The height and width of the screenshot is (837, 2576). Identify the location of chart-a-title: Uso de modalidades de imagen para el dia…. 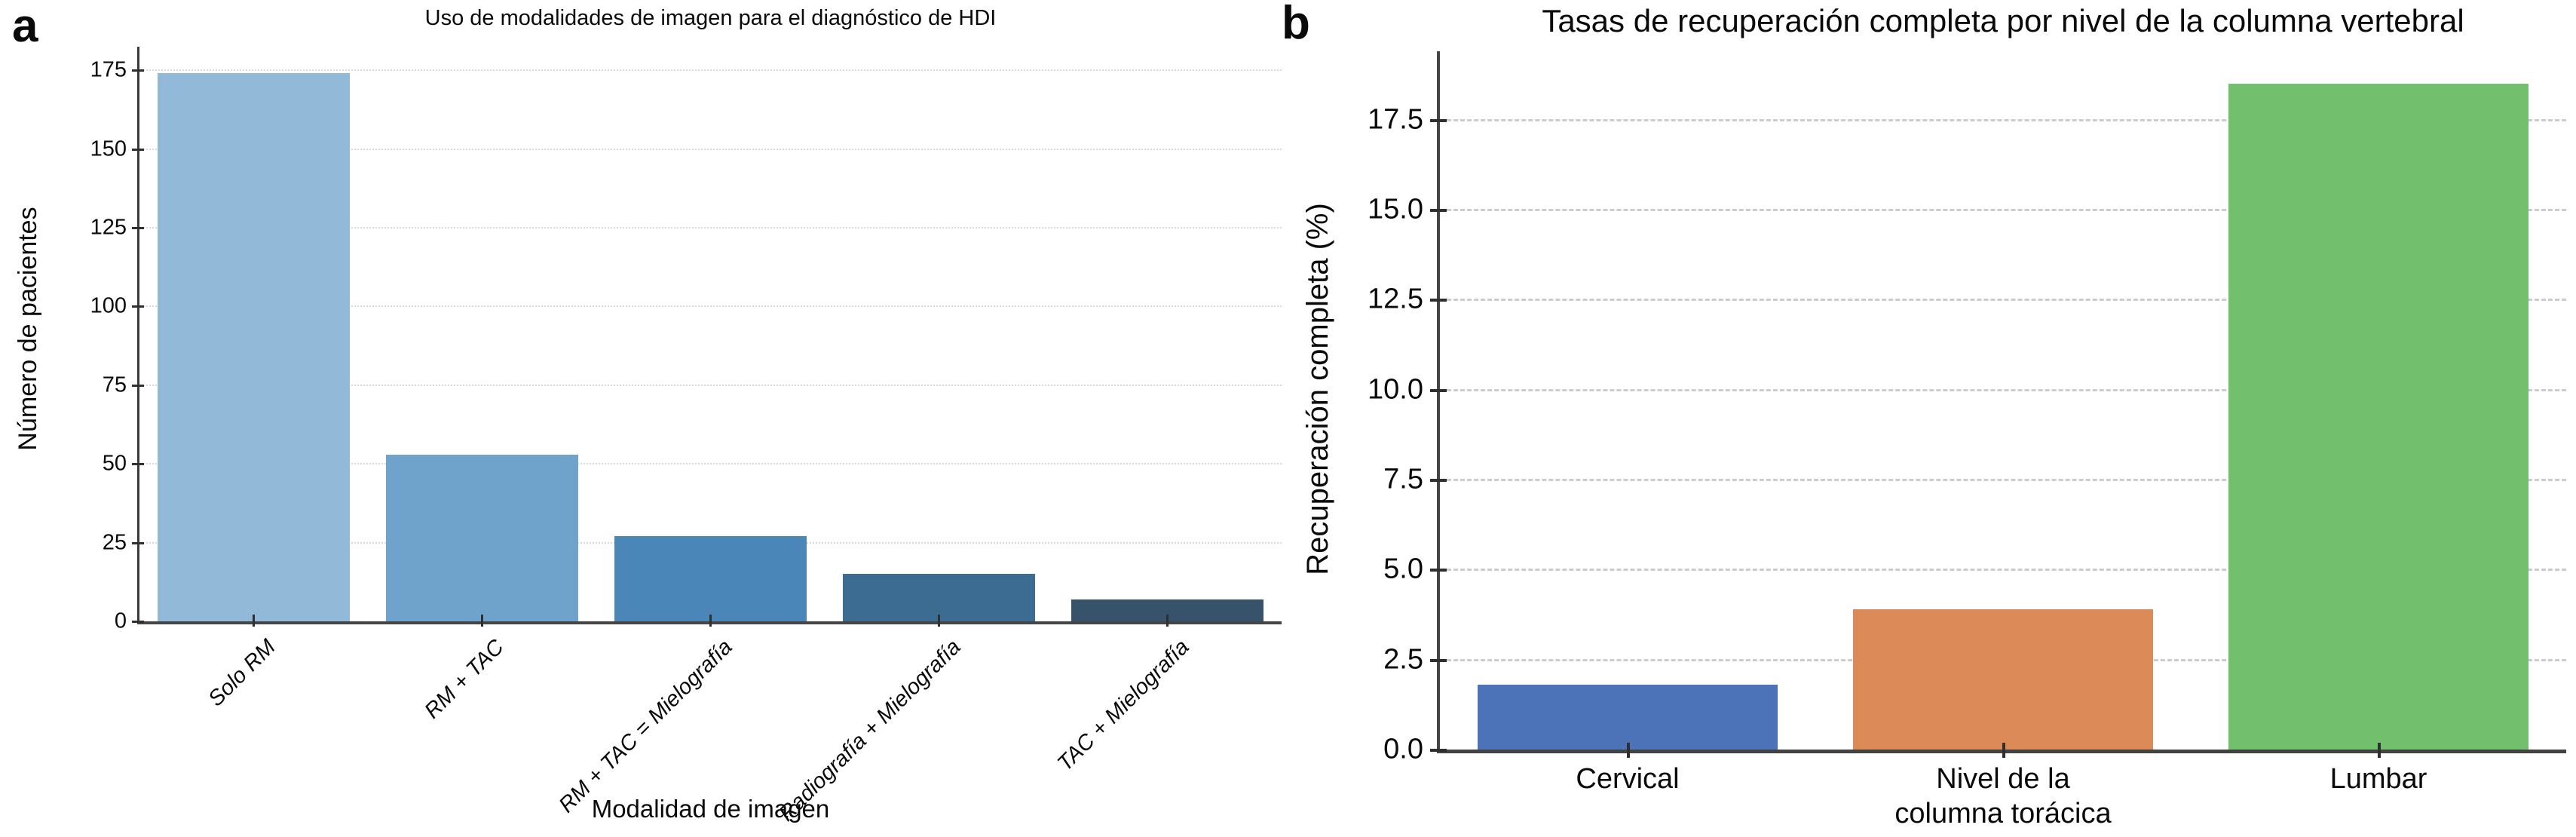
(710, 18).